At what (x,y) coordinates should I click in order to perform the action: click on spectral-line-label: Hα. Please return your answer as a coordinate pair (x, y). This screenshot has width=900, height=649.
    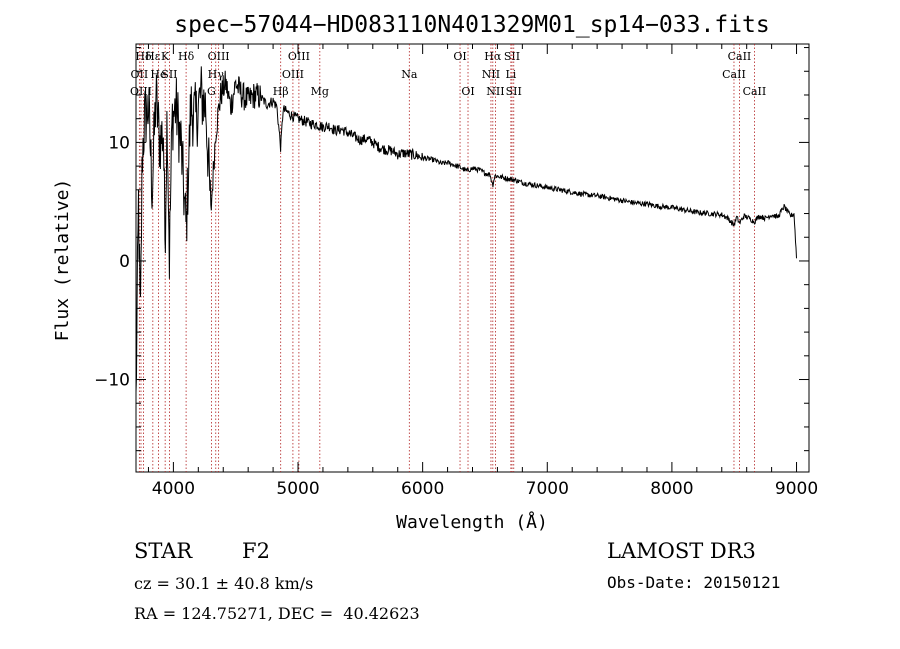
    Looking at the image, I should click on (493, 56).